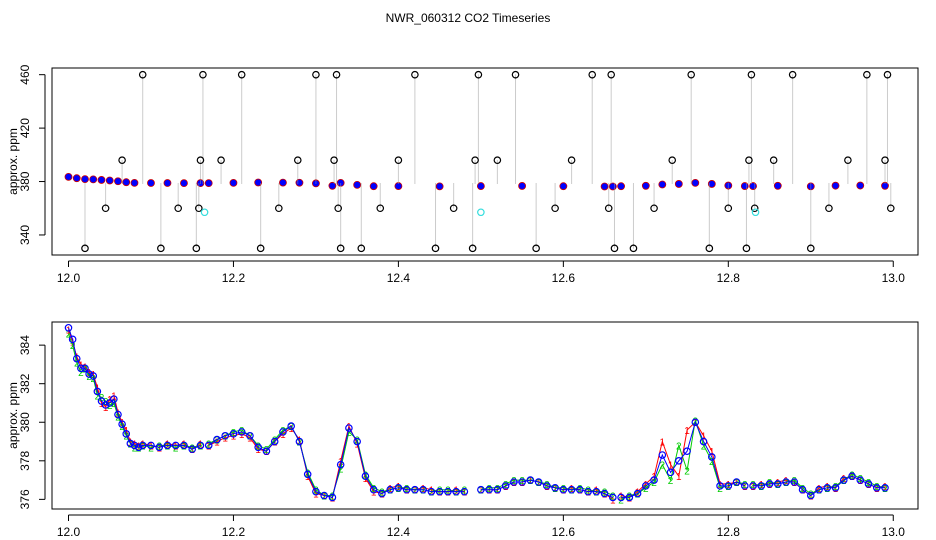 The image size is (936, 540). I want to click on y-tick-label: 376, so click(25, 499).